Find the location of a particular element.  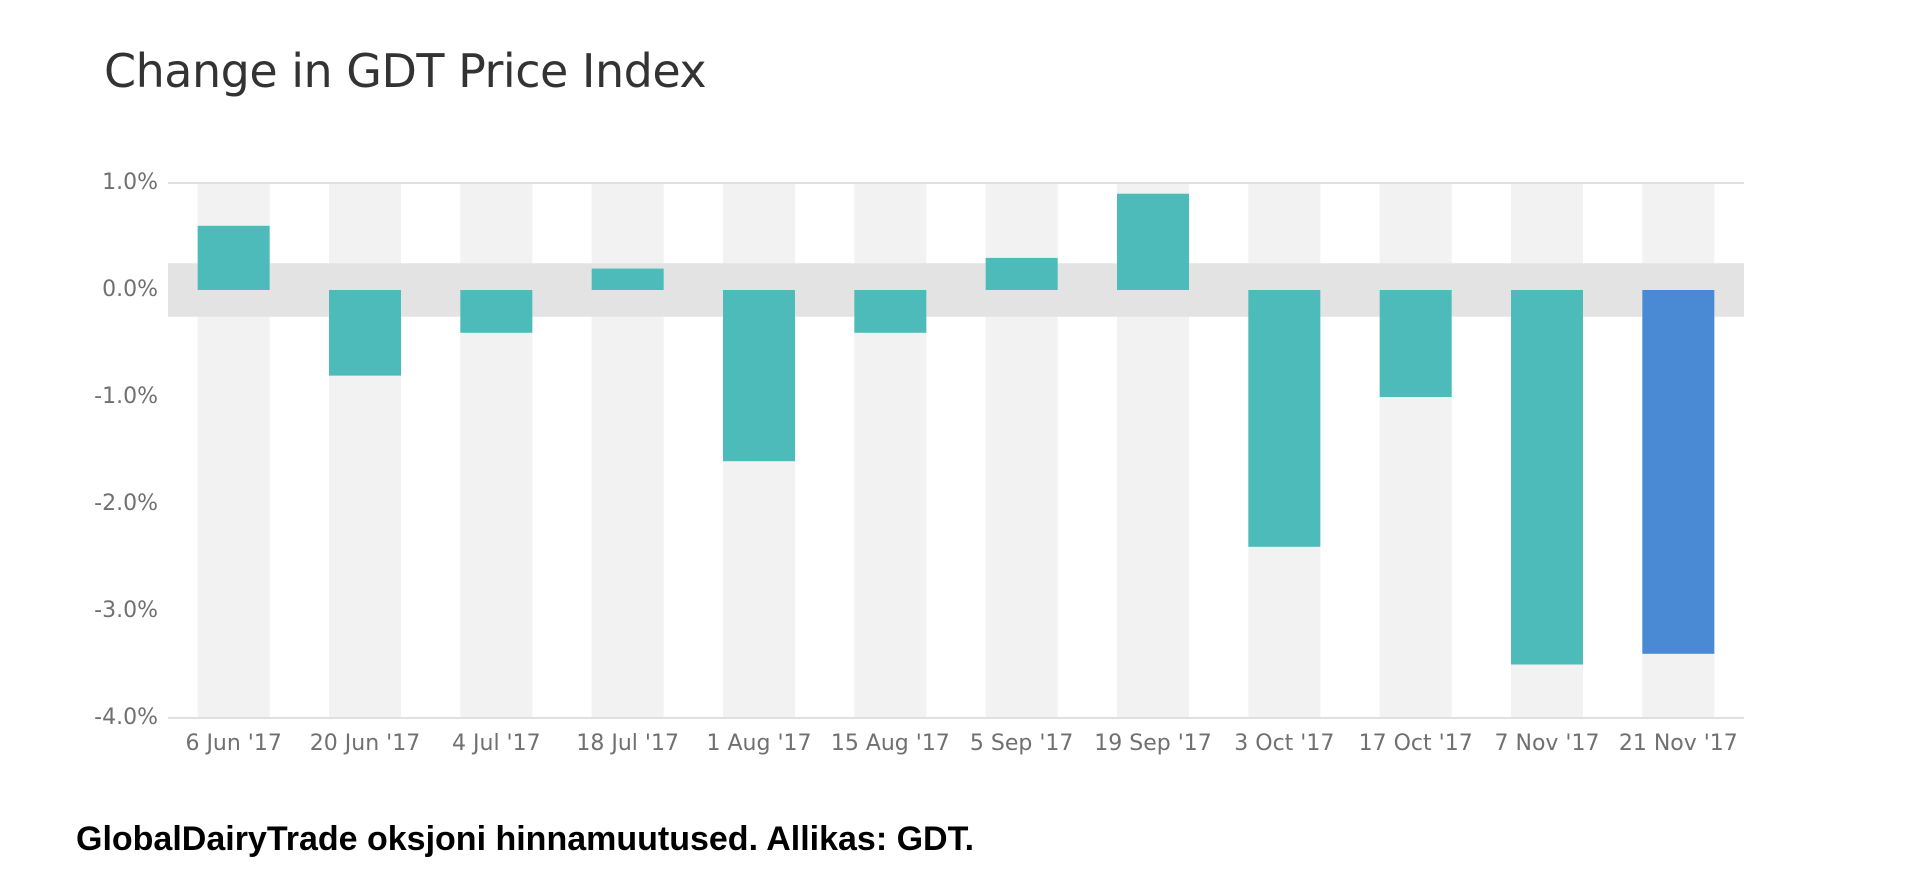

x-tick-label: 1 Aug '17 is located at coordinates (759, 743).